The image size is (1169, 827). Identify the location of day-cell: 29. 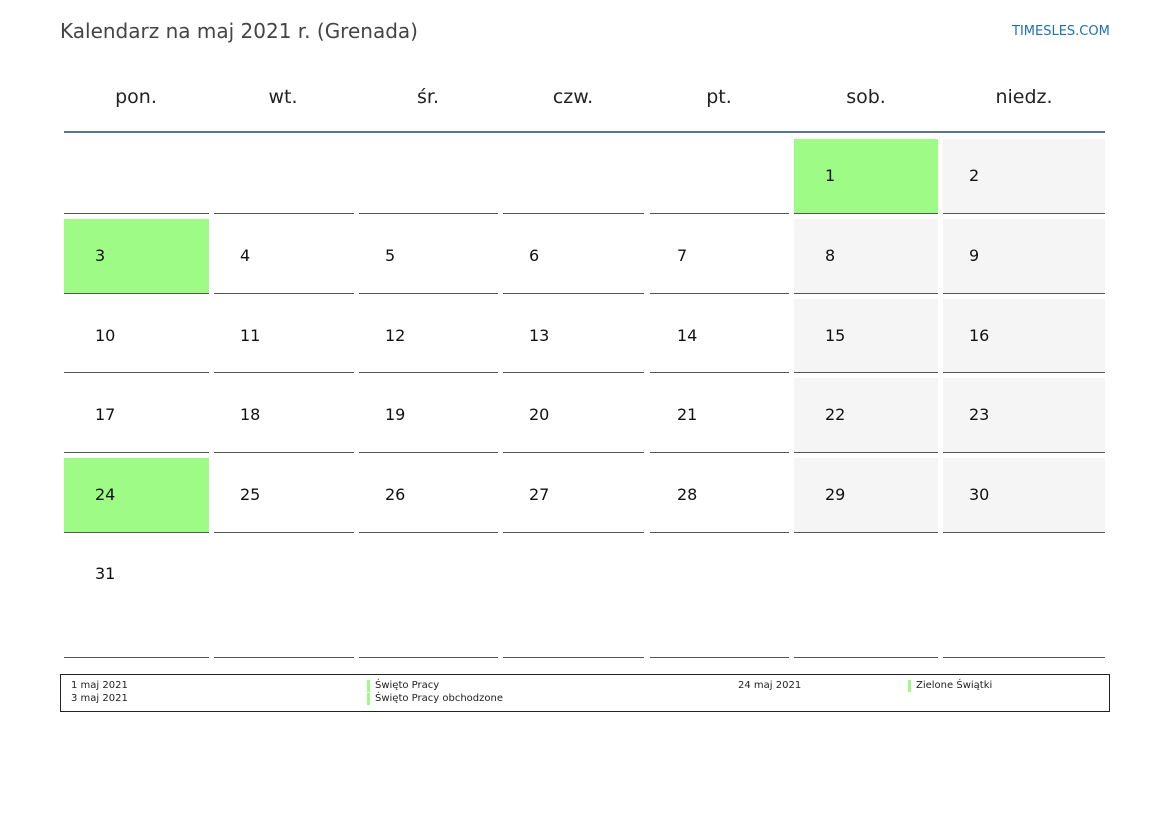
(866, 495).